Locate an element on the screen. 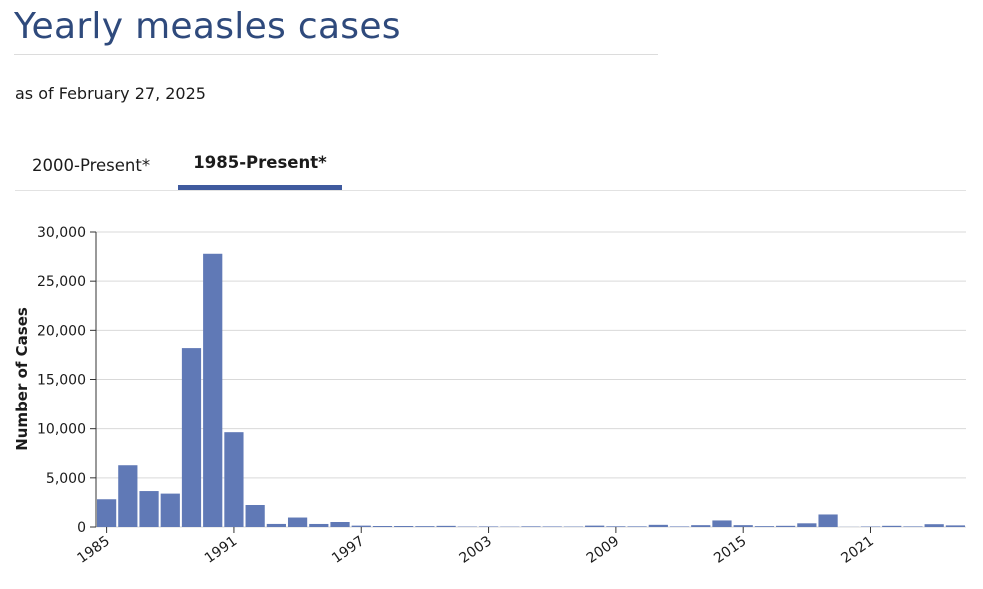  bar-2001 is located at coordinates (446, 526).